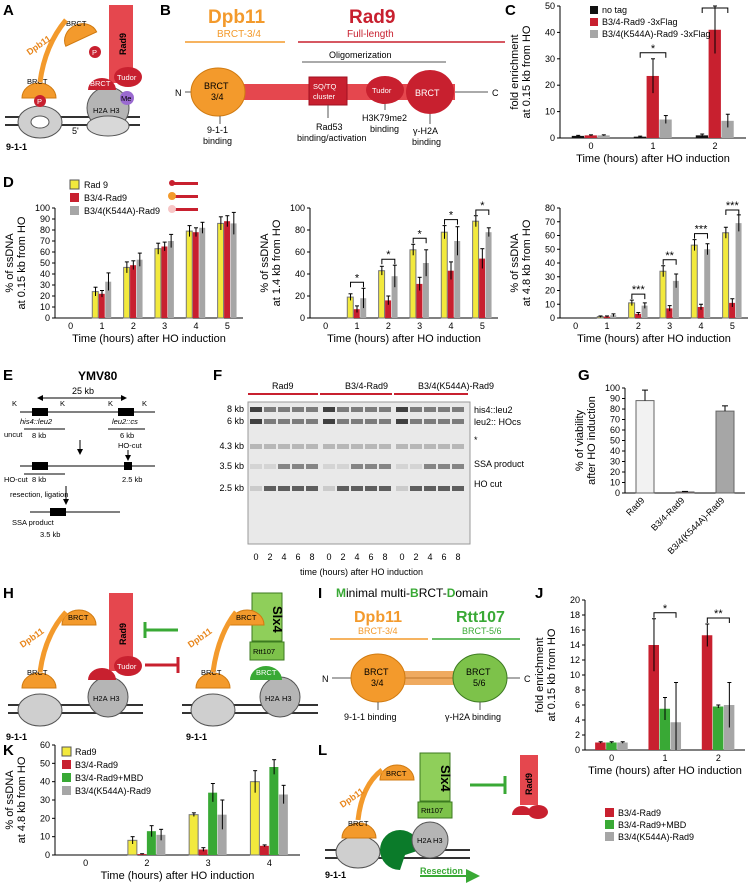 This screenshot has width=755, height=883. Describe the element at coordinates (217, 375) in the screenshot. I see `panel-letter-f: F` at that location.